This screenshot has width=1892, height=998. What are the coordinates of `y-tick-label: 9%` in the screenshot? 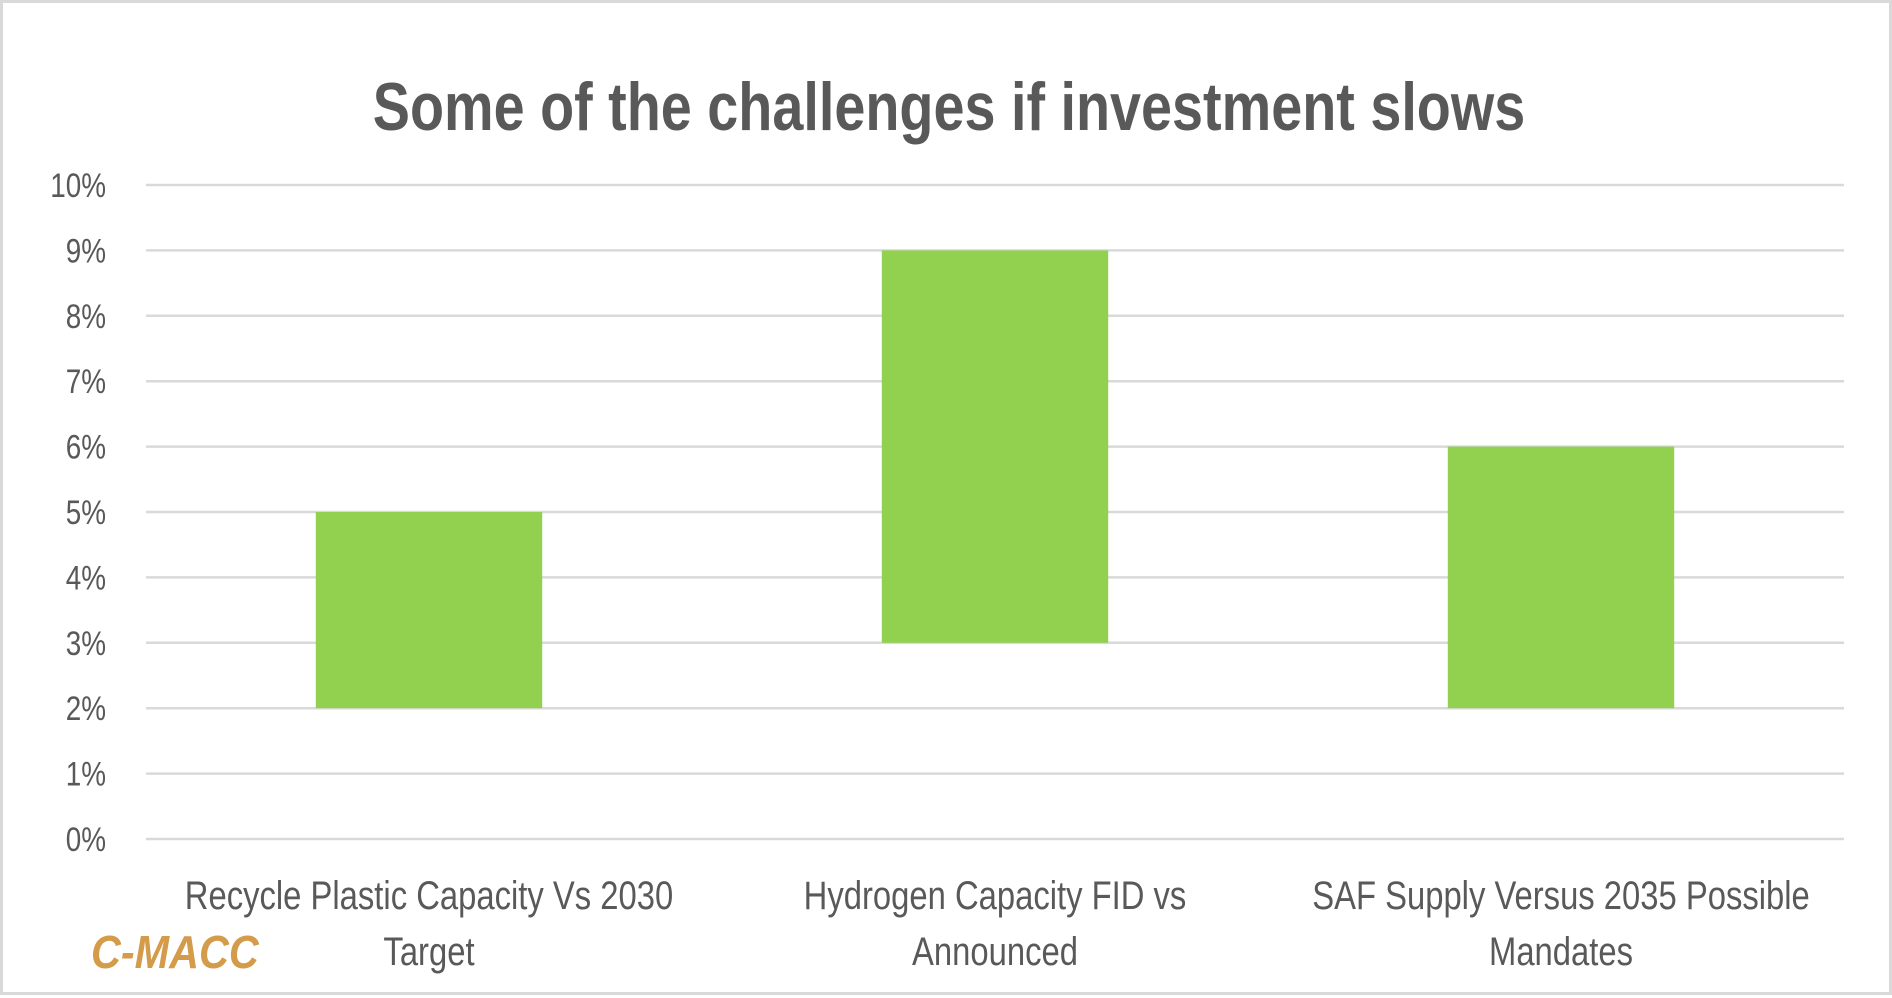 It's located at (86, 251).